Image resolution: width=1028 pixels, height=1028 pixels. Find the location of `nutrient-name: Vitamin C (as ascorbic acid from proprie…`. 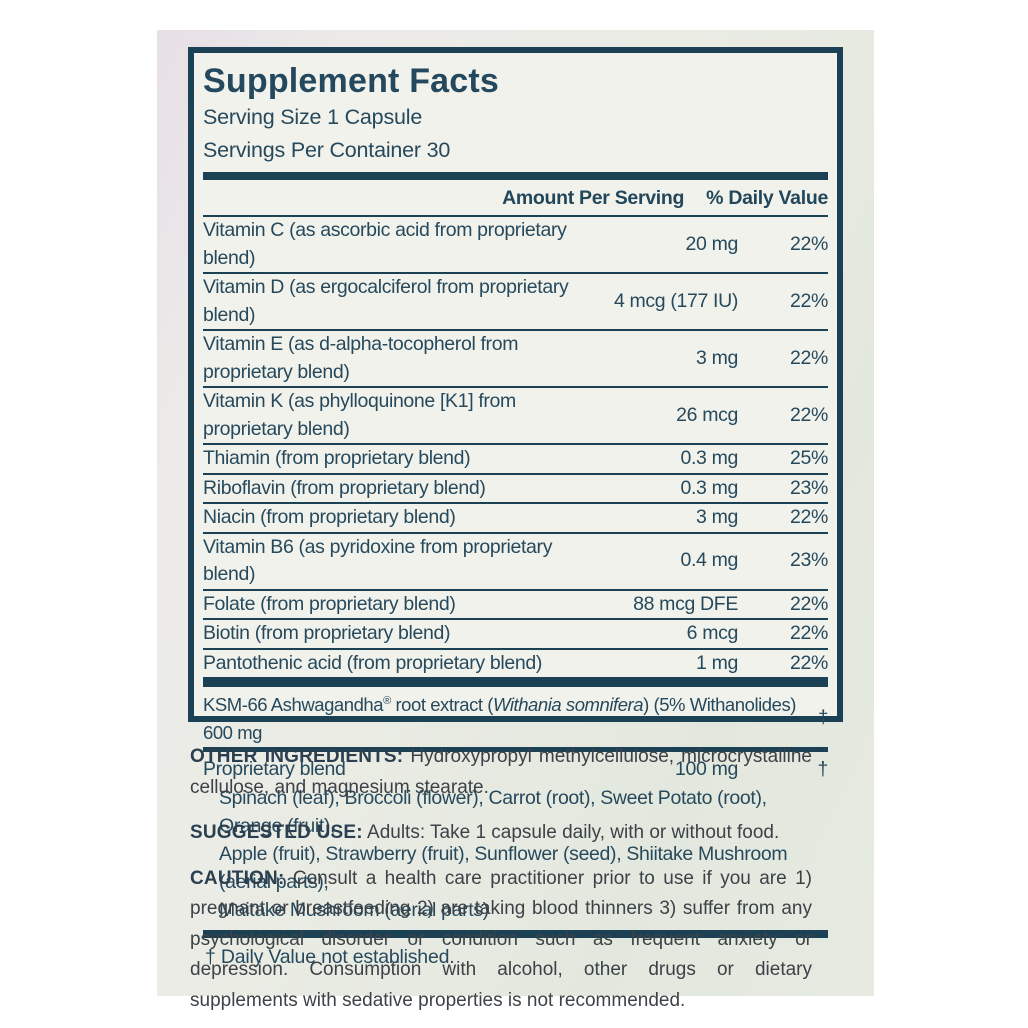

nutrient-name: Vitamin C (as ascorbic acid from proprie… is located at coordinates (385, 244).